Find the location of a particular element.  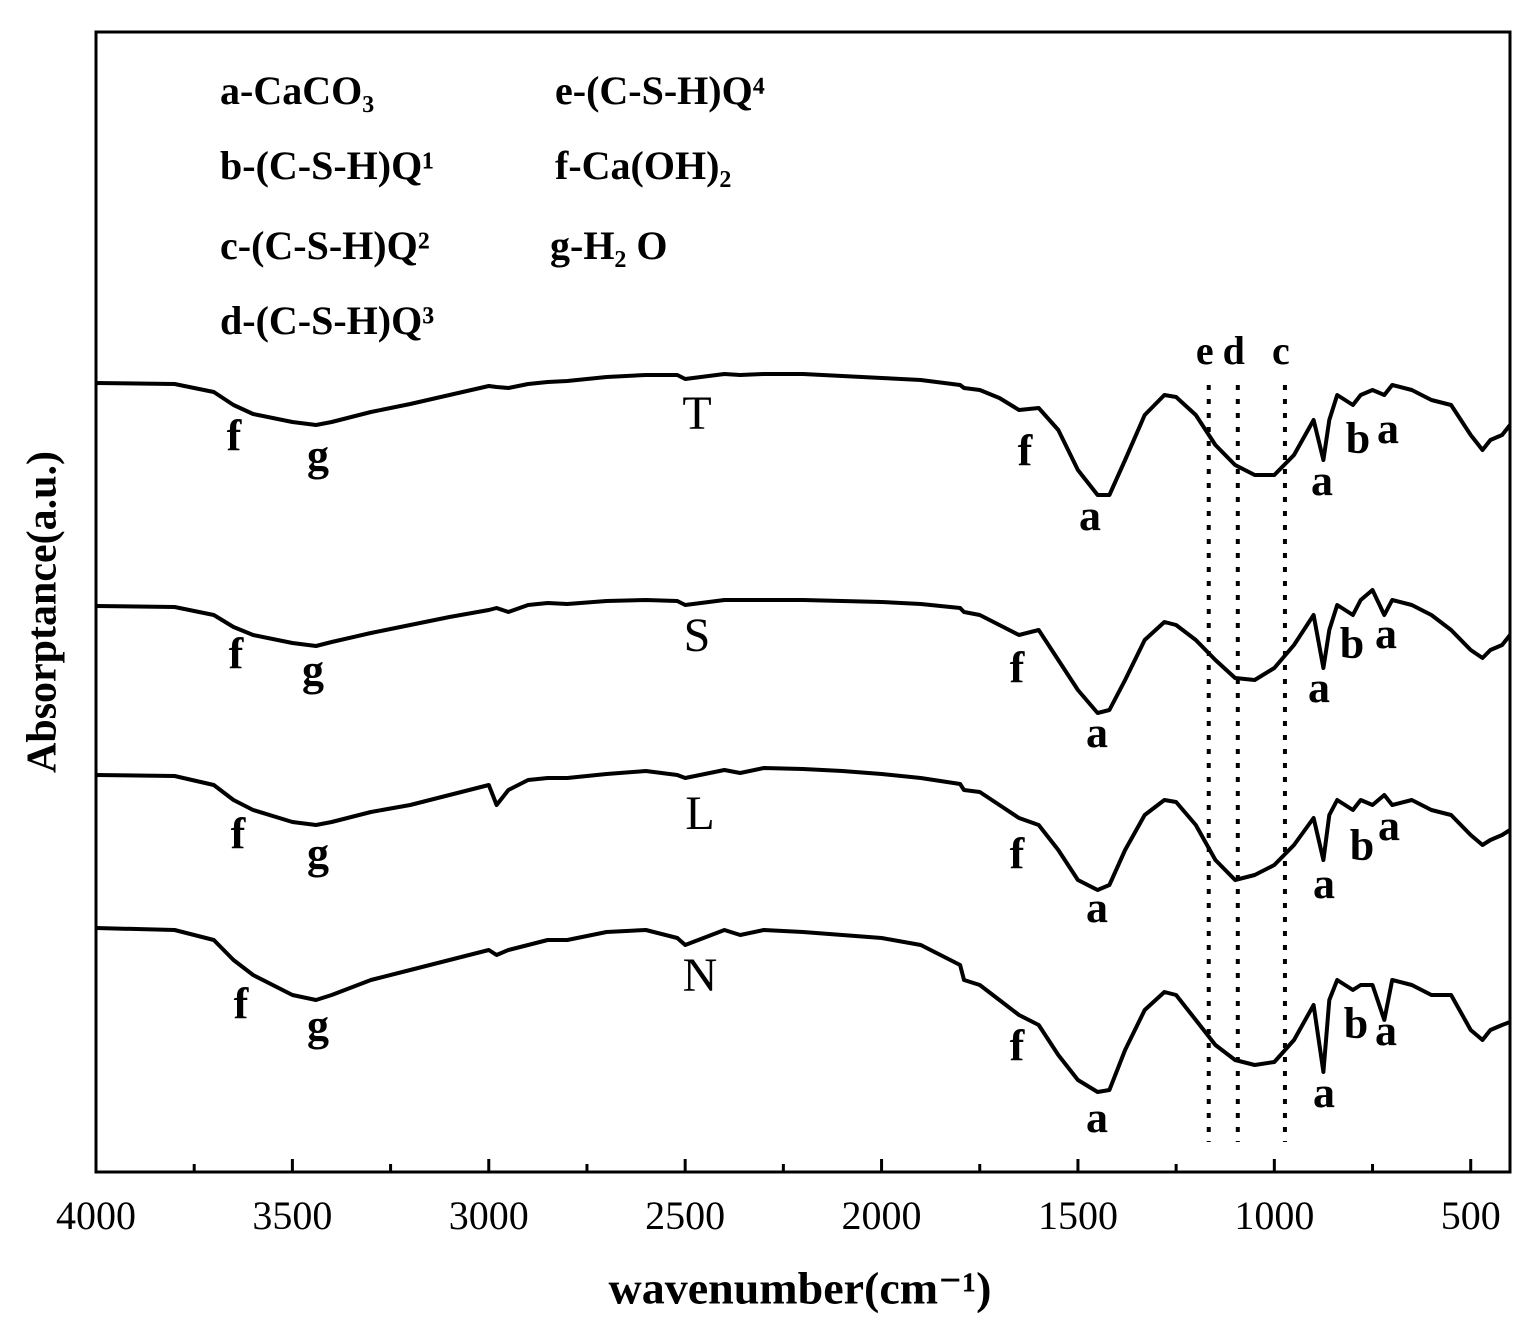

legend-entry: b-(C-S-H)Q¹ is located at coordinates (327, 165).